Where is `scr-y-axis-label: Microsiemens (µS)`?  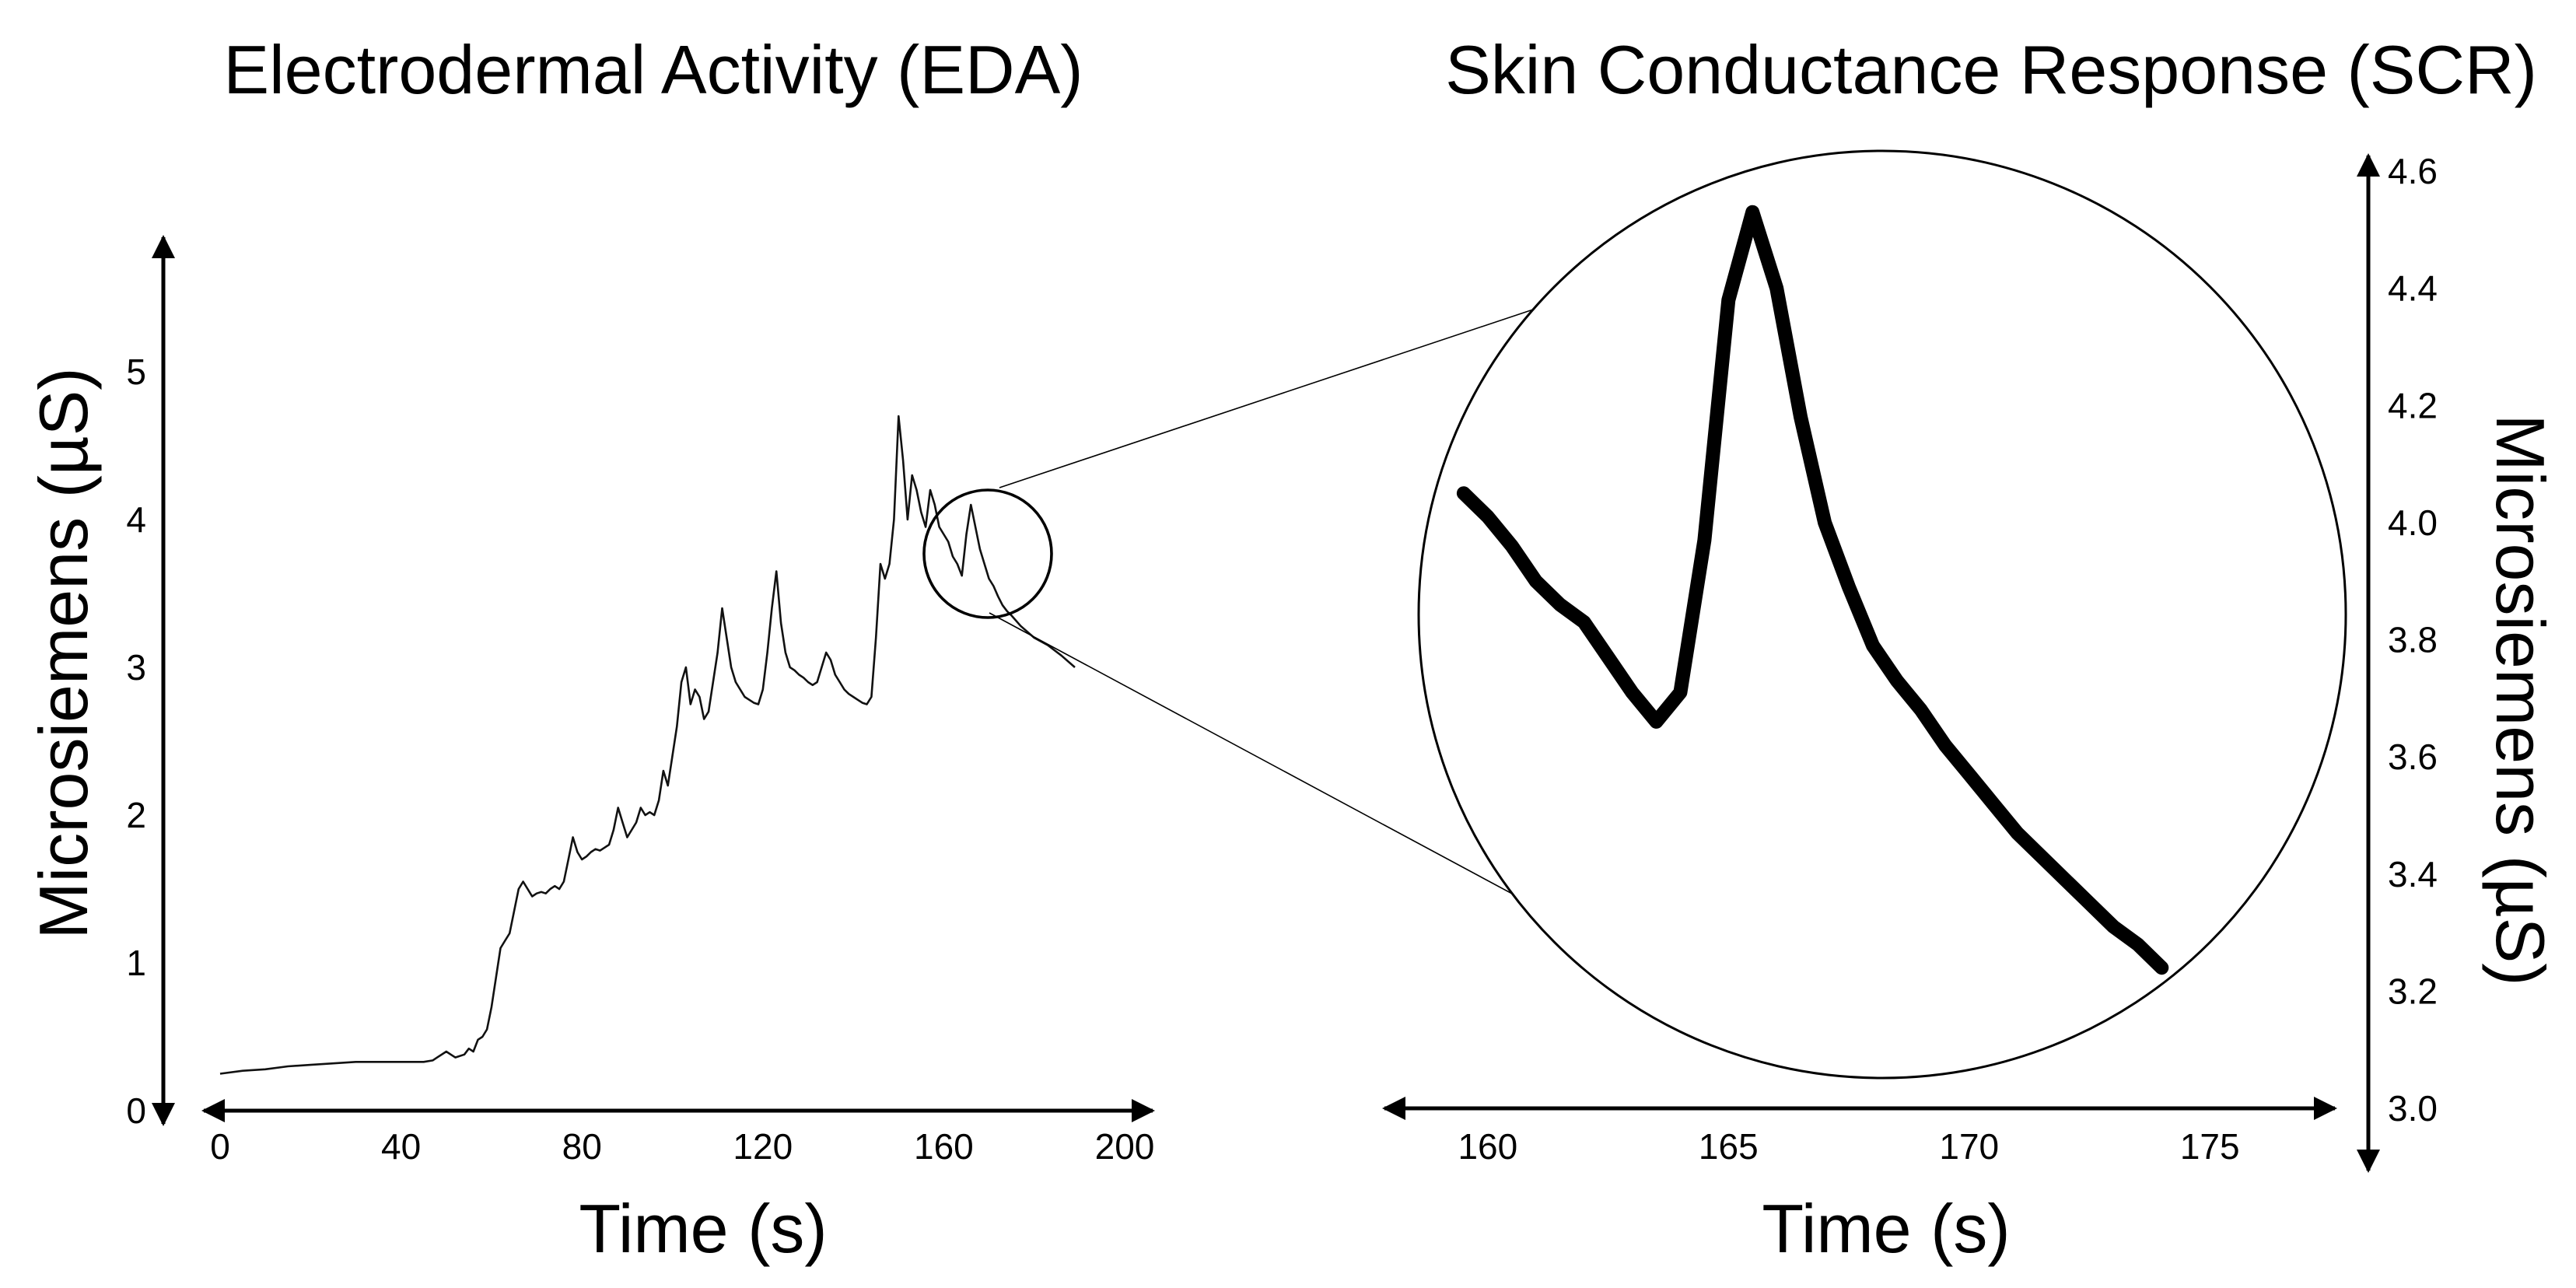 scr-y-axis-label: Microsiemens (µS) is located at coordinates (2520, 699).